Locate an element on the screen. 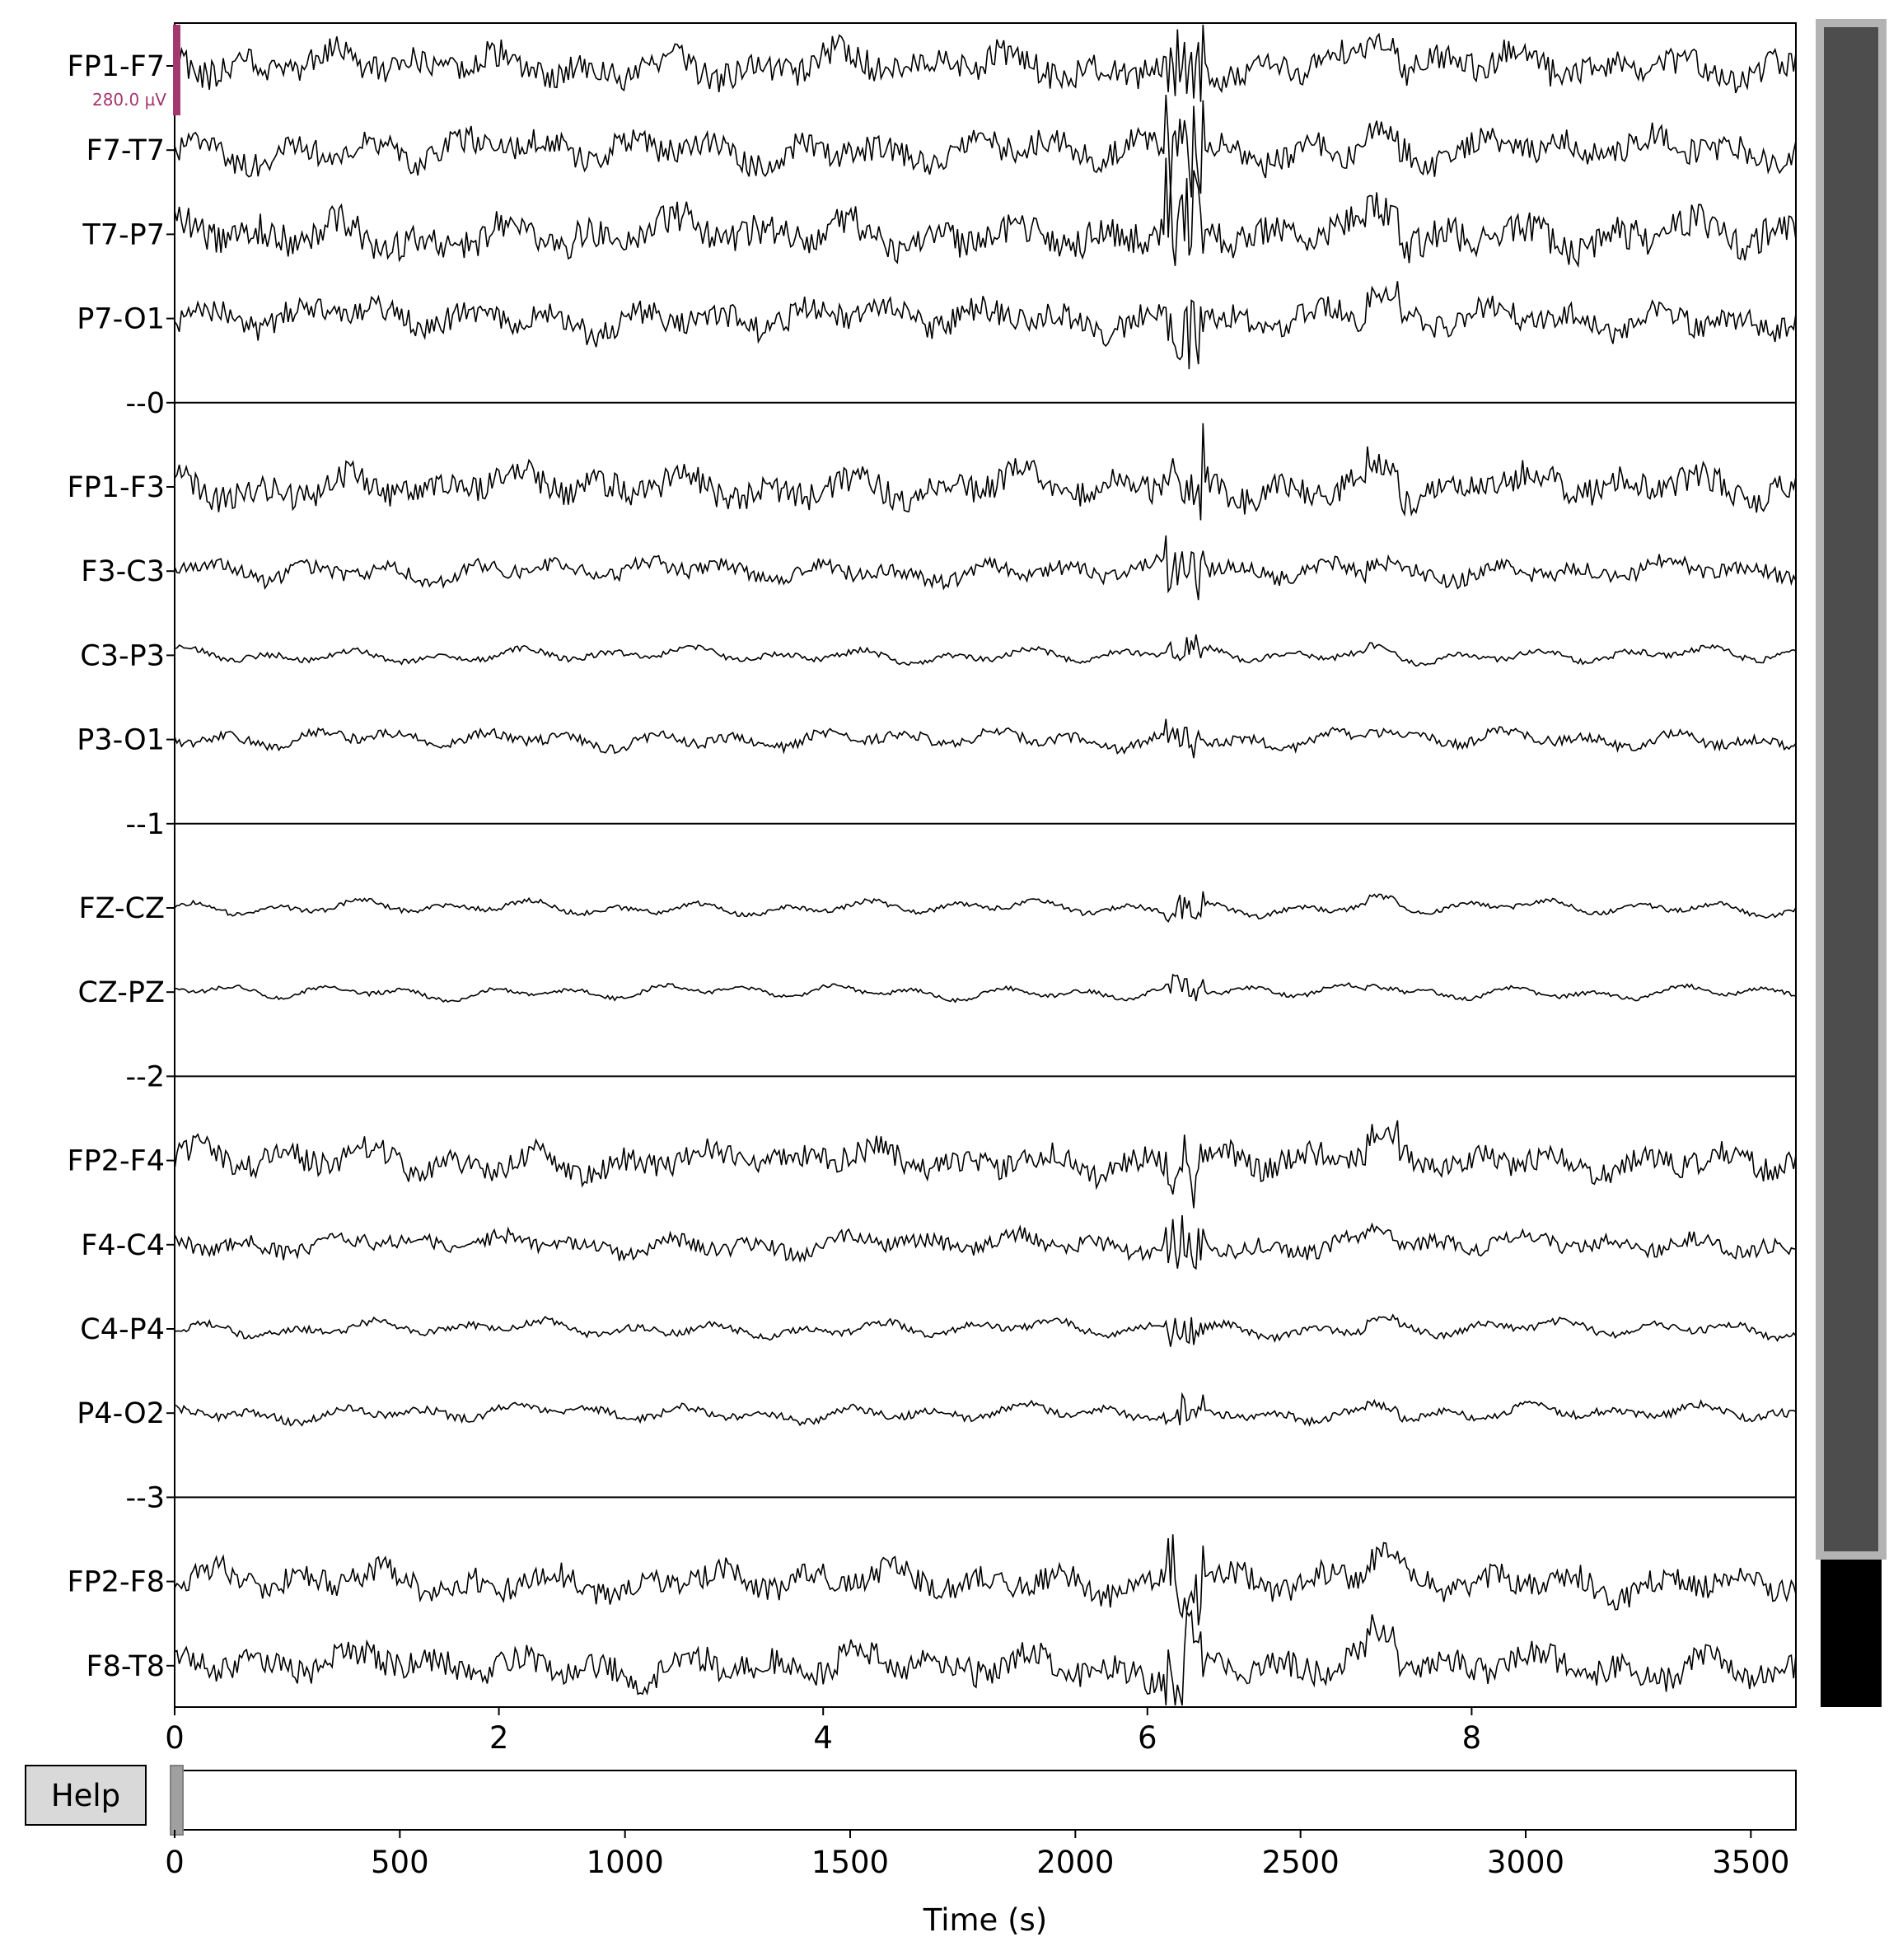 The image size is (1903, 1960). separator-label: --2 is located at coordinates (145, 1076).